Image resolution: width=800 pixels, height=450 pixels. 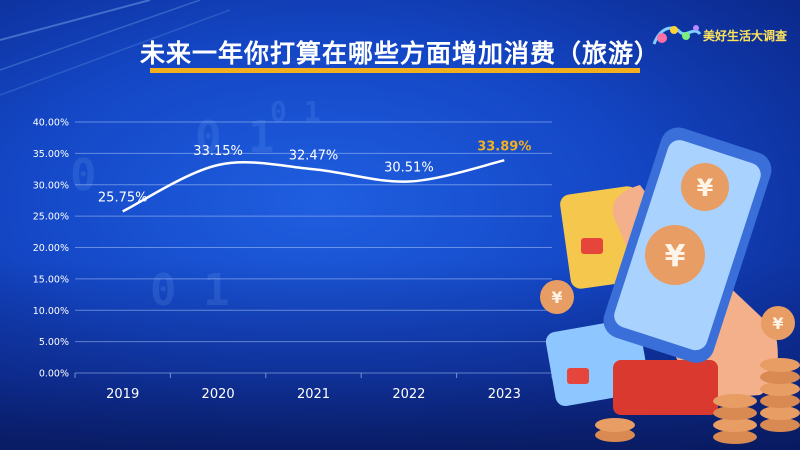 What do you see at coordinates (54, 342) in the screenshot?
I see `y-tick-label: 5.00%` at bounding box center [54, 342].